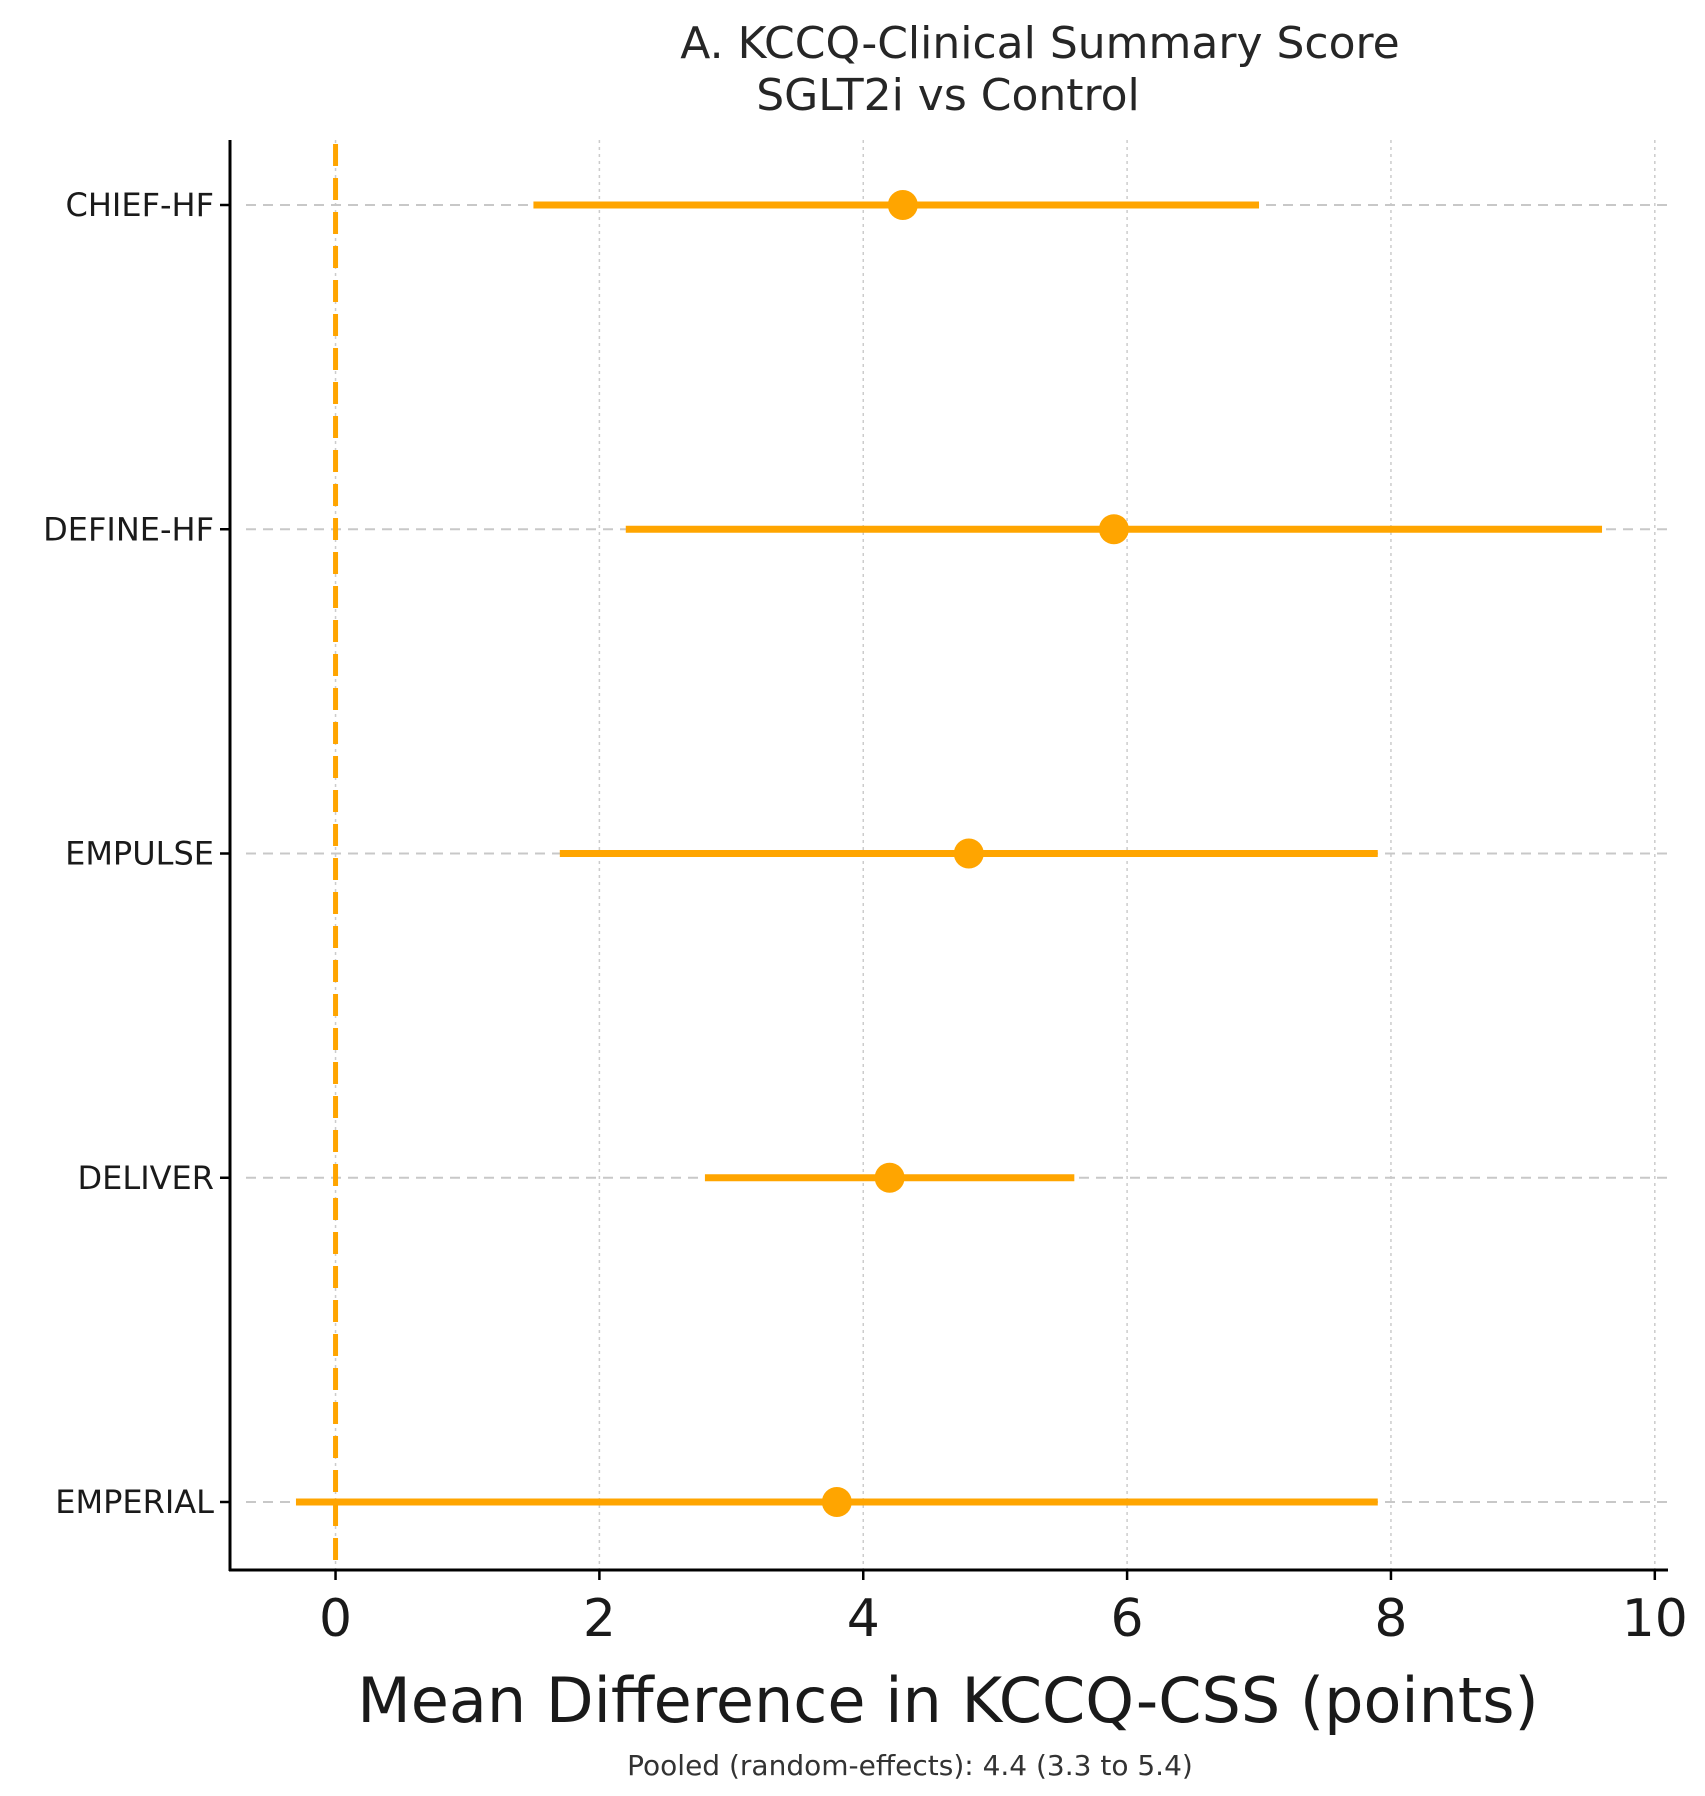  What do you see at coordinates (947, 1700) in the screenshot?
I see `x-axis-label: Mean Difference in KCCQ-CSS (points)` at bounding box center [947, 1700].